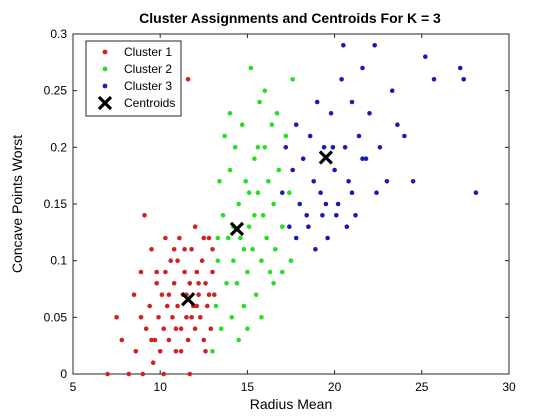 The image size is (560, 420). Describe the element at coordinates (335, 387) in the screenshot. I see `x-tick-label: 20` at that location.